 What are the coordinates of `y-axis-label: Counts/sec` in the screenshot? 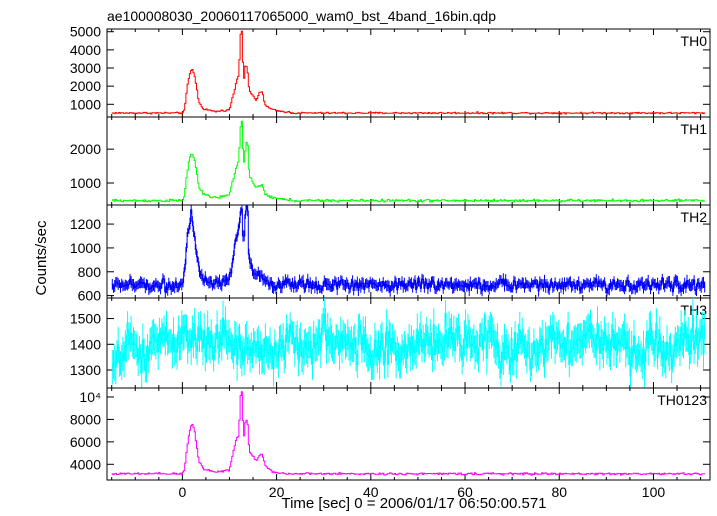 It's located at (41, 258).